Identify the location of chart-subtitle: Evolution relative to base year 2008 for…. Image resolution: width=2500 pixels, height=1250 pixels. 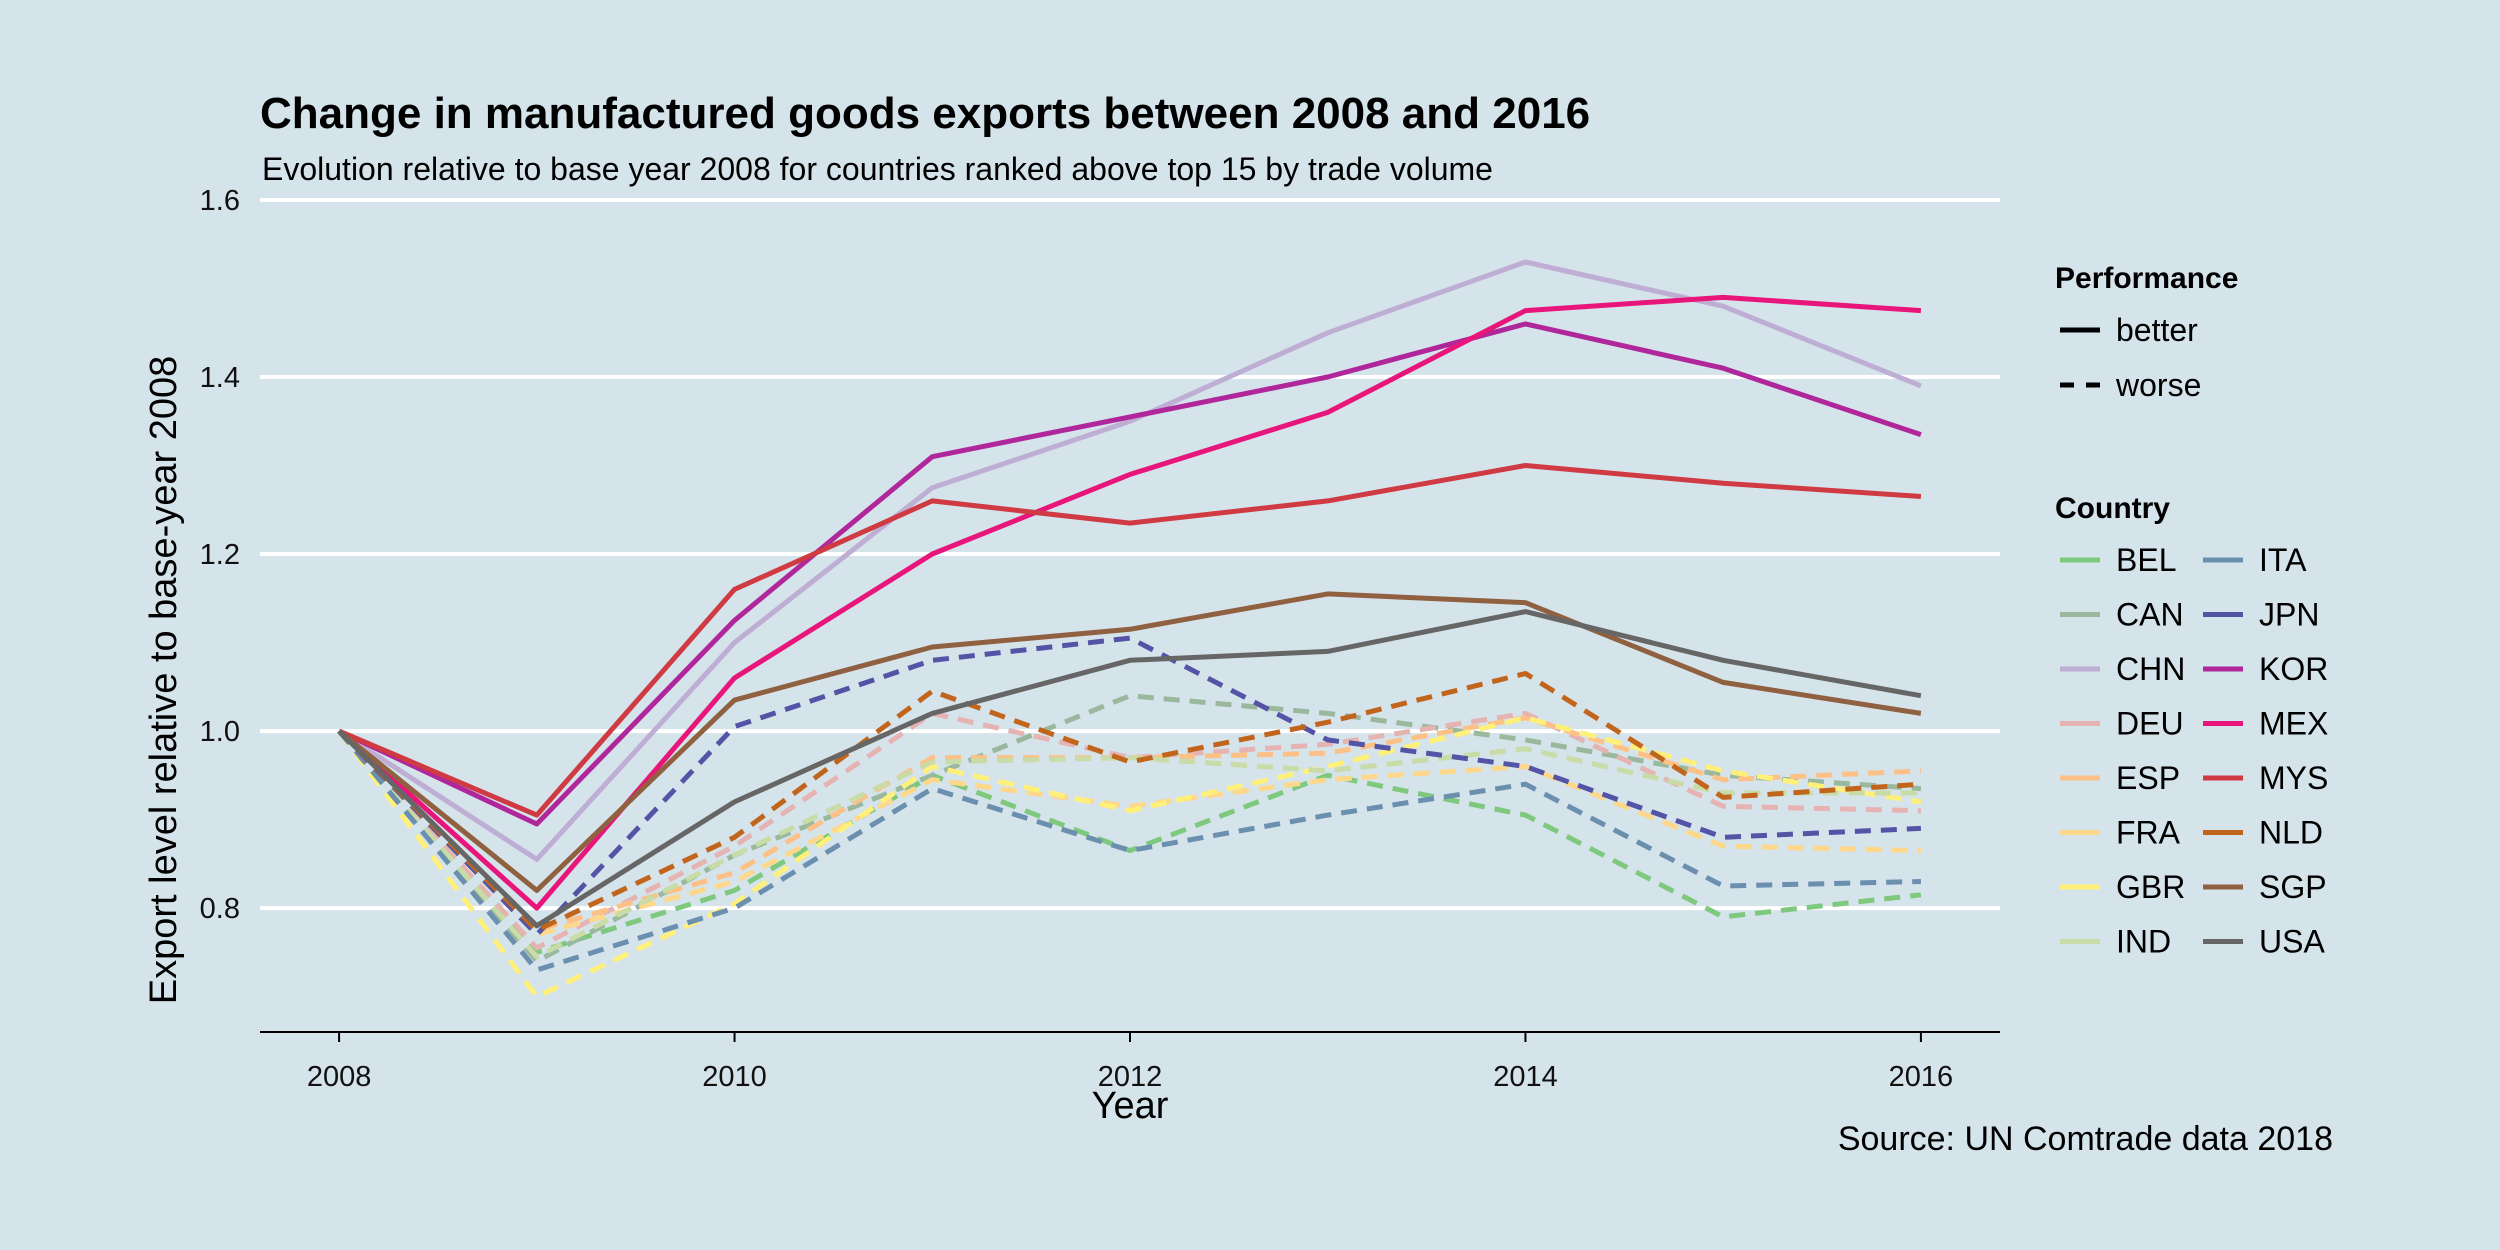
(877, 169).